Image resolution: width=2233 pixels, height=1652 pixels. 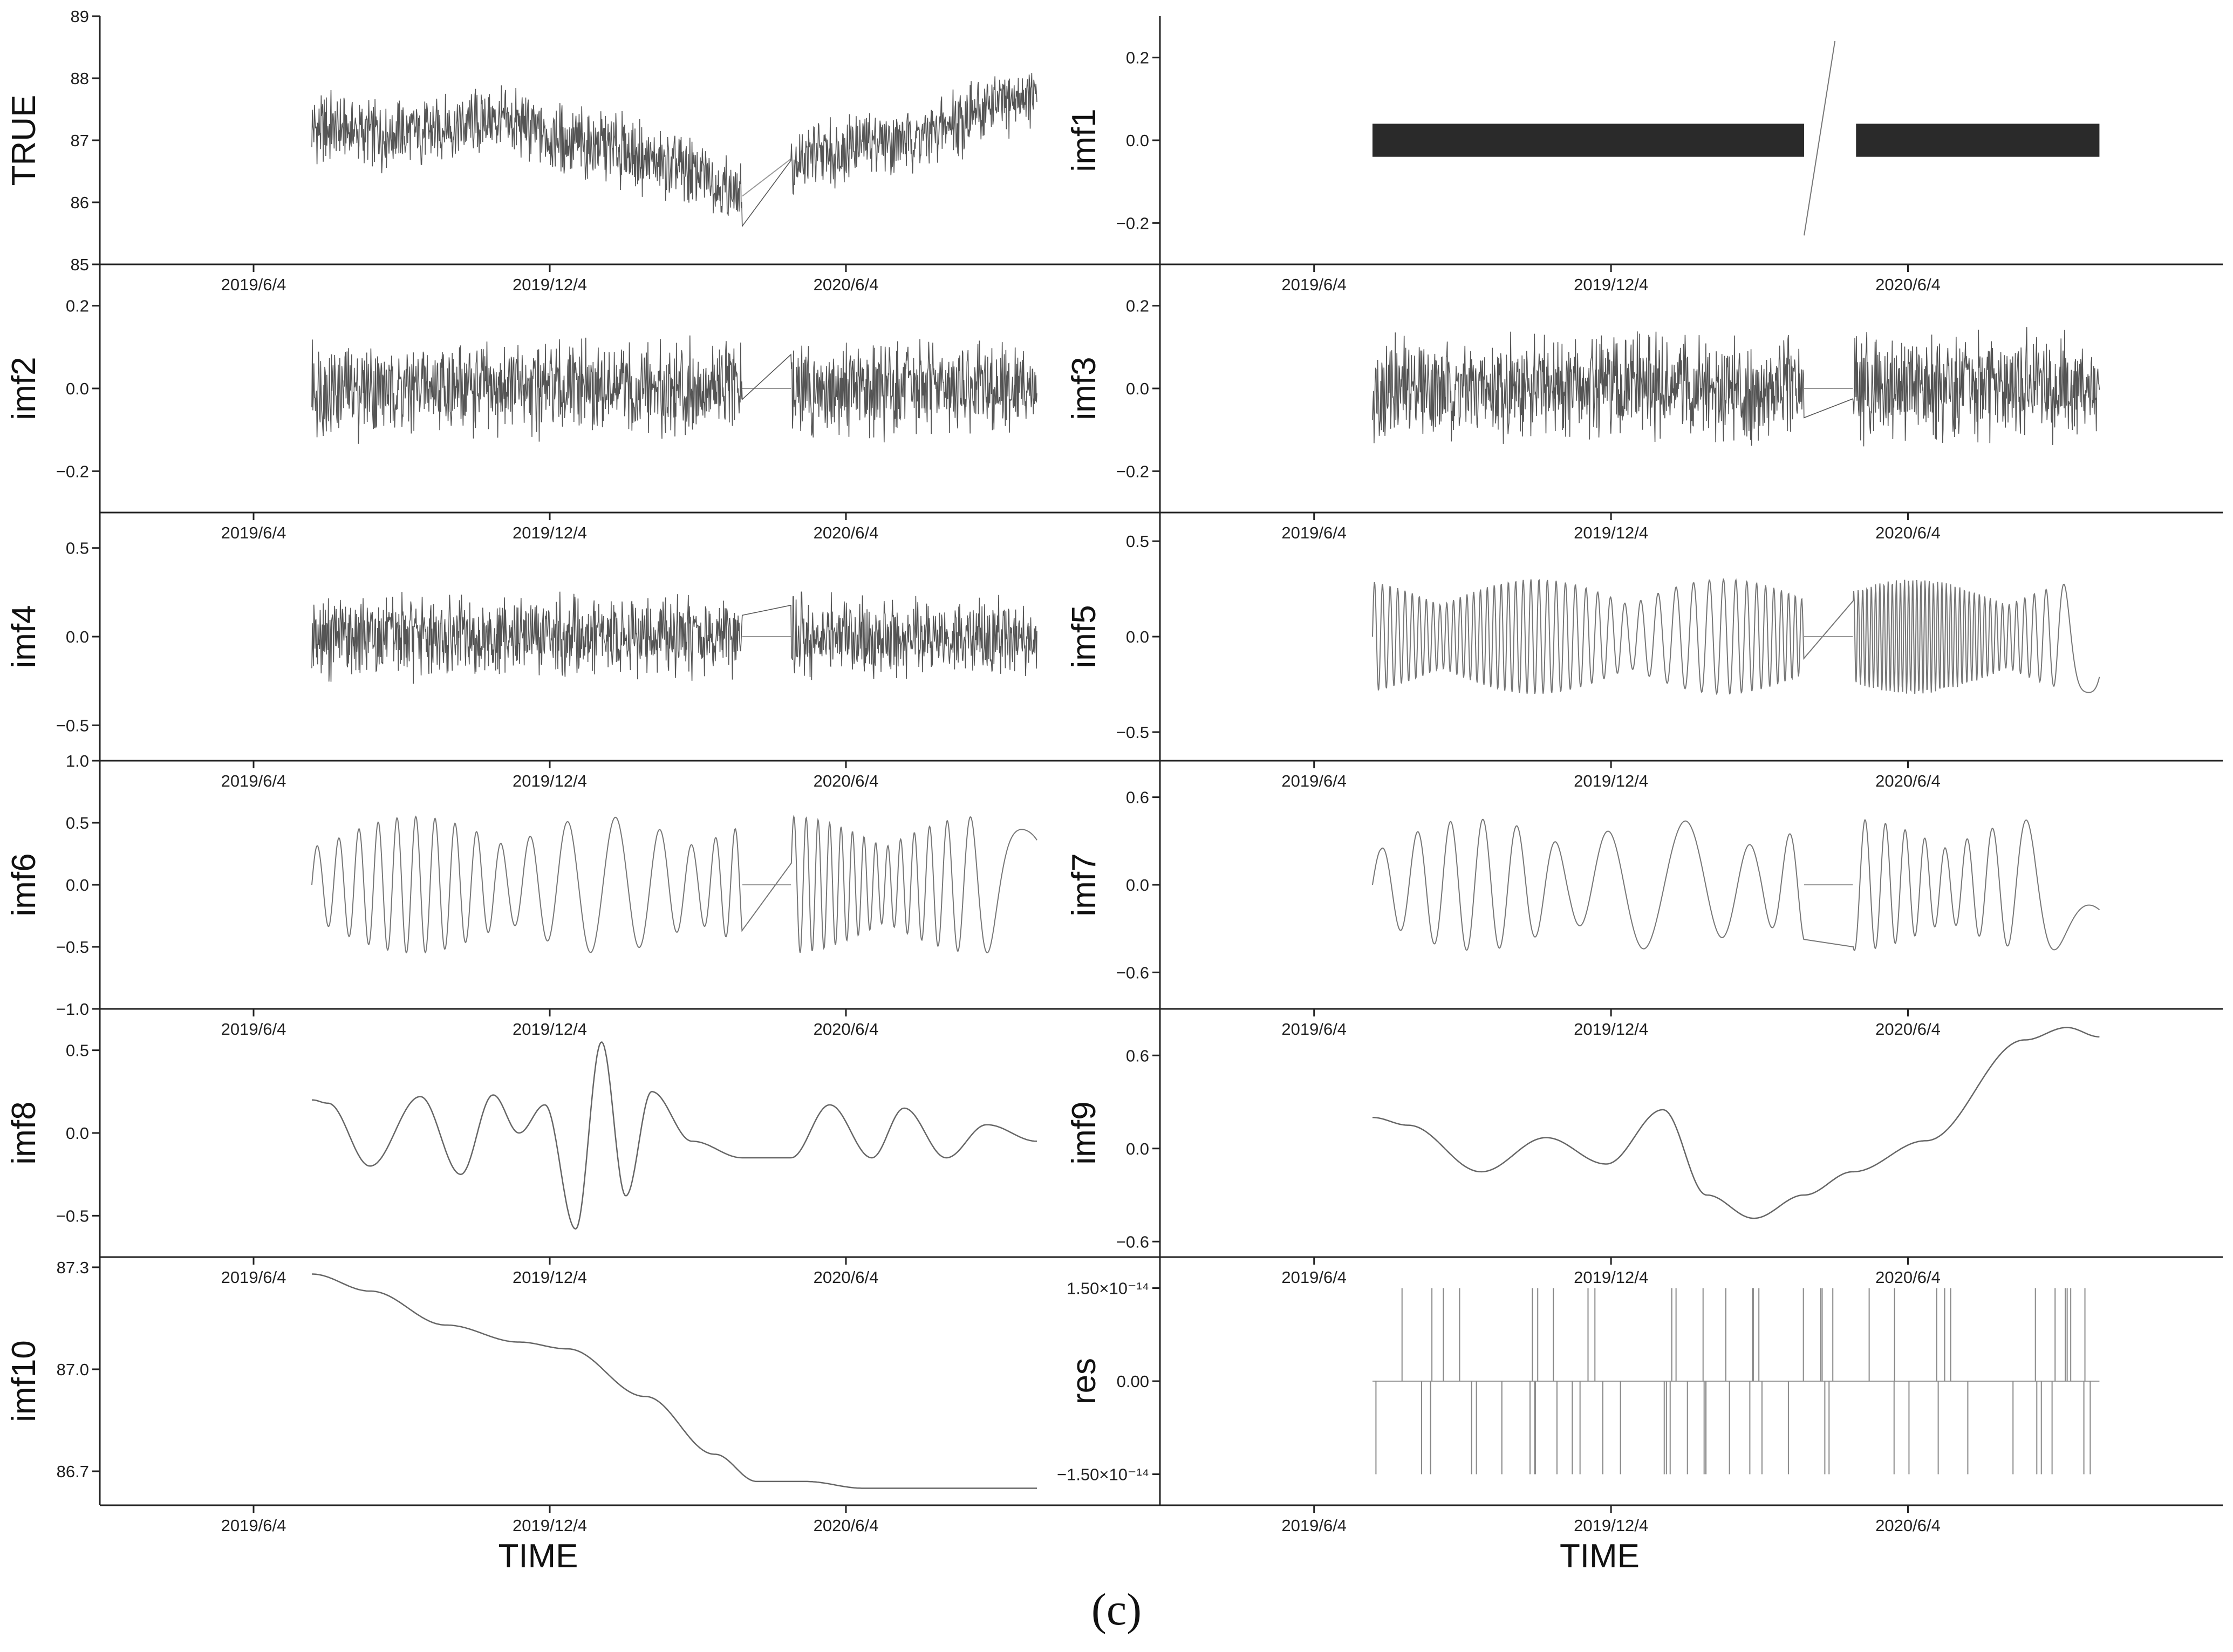 I want to click on y-tick-label: 86.7, so click(x=73, y=1471).